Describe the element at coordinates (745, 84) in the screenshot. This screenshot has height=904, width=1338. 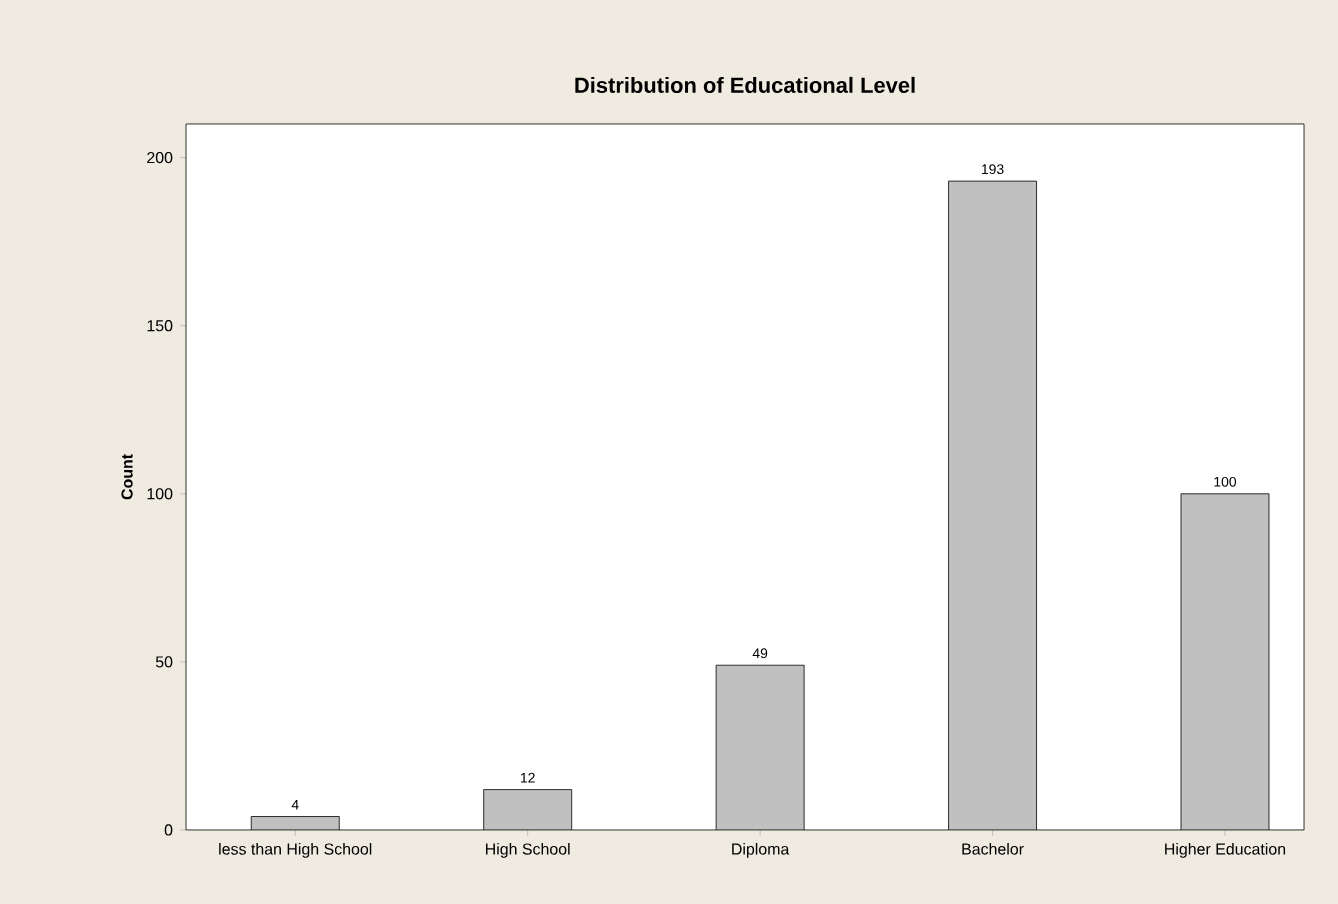
I see `chart-title: Distribution of Educational Level` at that location.